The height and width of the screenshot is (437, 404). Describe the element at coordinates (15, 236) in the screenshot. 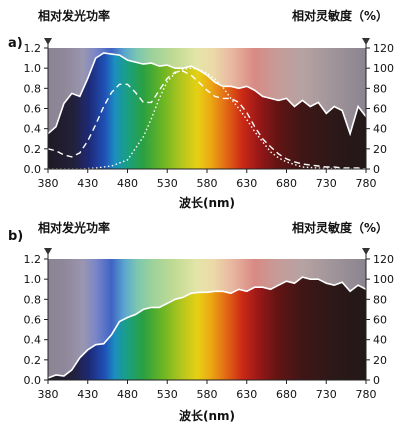

I see `panel-label: b)` at that location.